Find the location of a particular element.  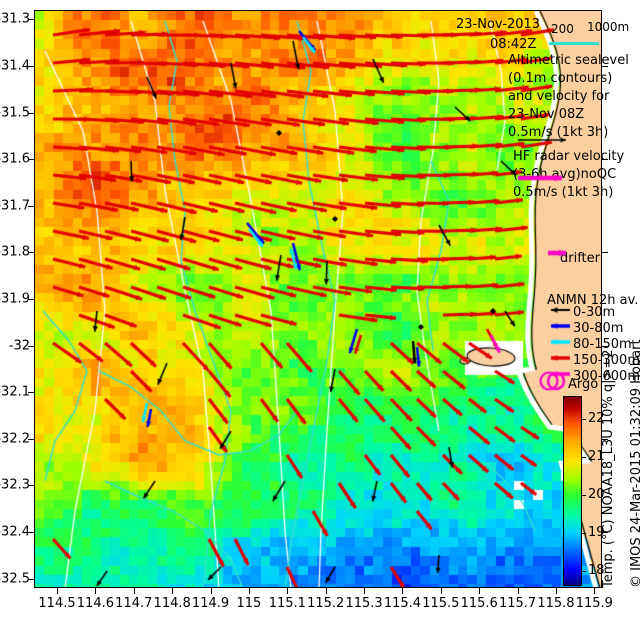

y-axis-tick-label: -32.5 is located at coordinates (15, 579).